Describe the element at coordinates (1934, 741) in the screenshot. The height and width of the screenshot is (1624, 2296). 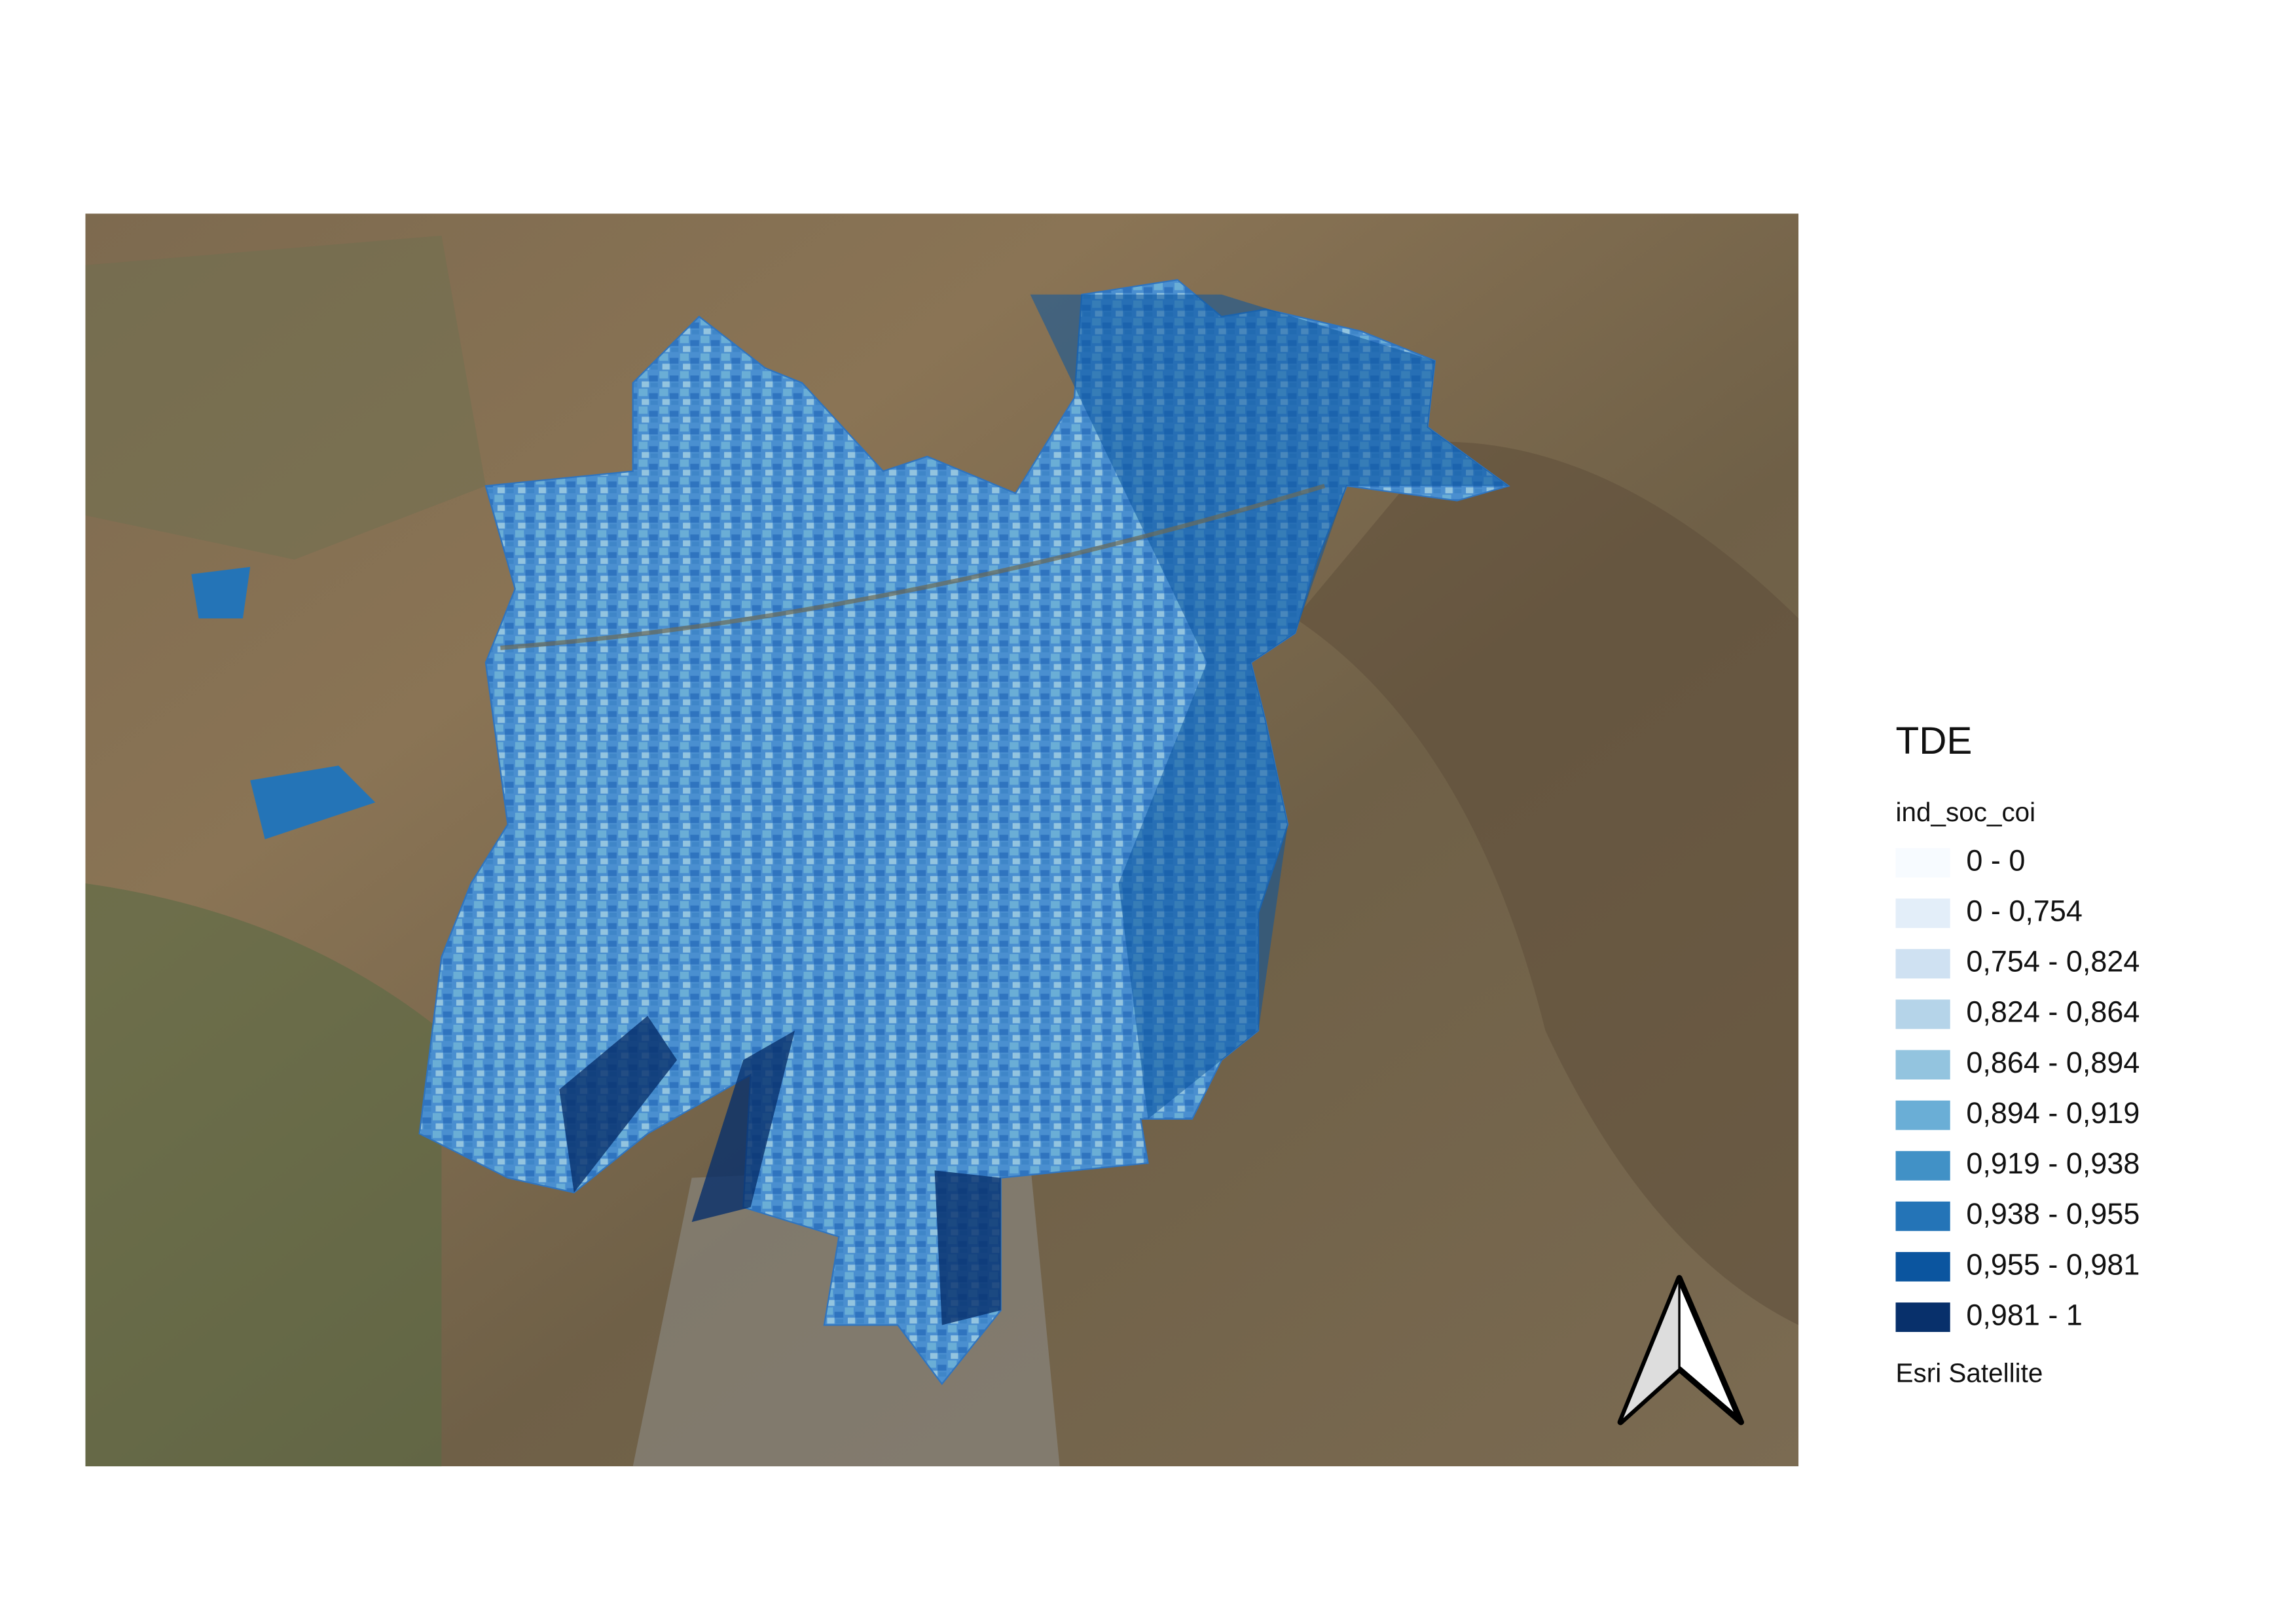
I see `legend-title: TDE` at that location.